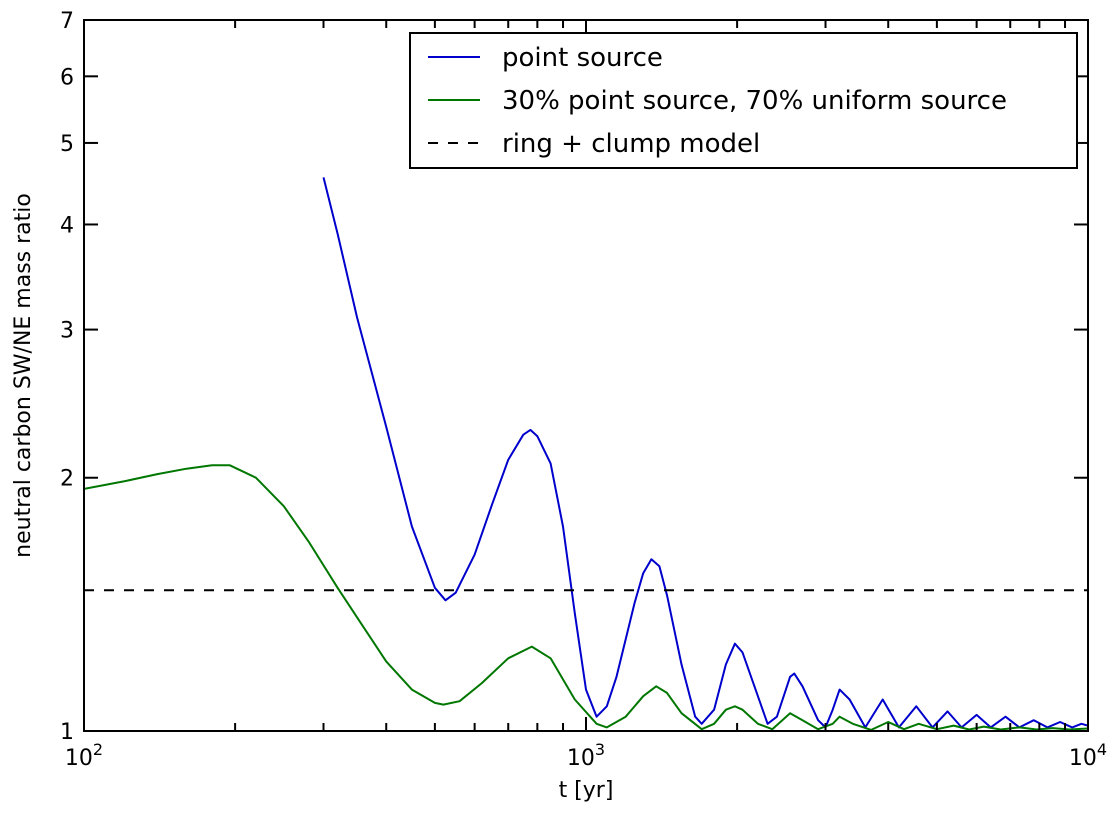 The image size is (1117, 814). What do you see at coordinates (582, 58) in the screenshot?
I see `legend-label: point source` at bounding box center [582, 58].